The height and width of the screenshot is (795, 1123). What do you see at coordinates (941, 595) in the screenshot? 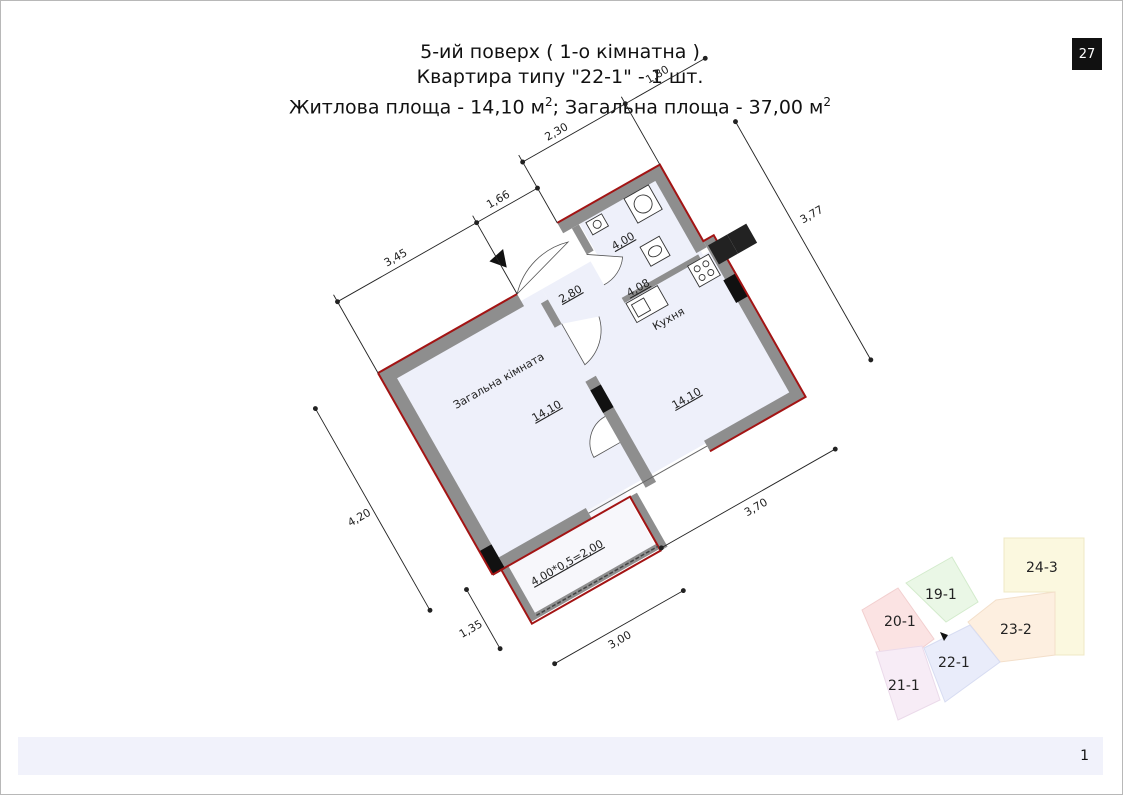
I see `key-label-19-1: 19-1` at bounding box center [941, 595].